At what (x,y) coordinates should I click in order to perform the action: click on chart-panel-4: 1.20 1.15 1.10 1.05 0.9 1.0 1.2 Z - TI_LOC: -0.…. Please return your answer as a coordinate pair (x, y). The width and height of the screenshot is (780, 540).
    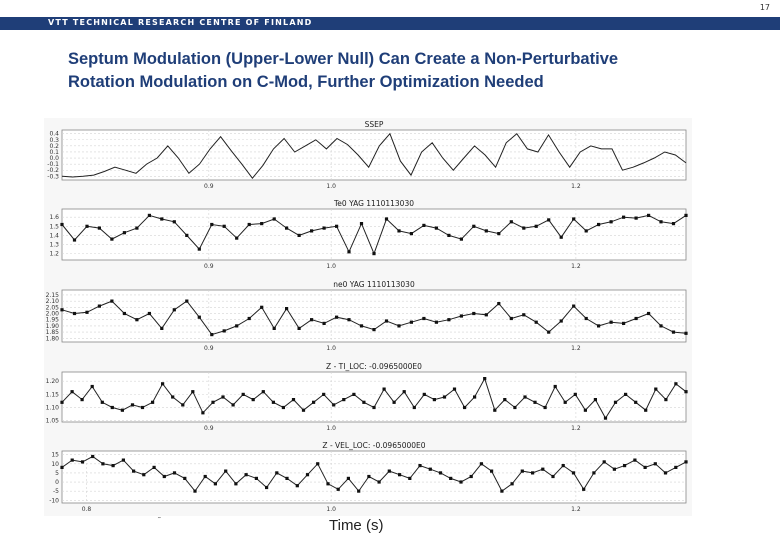
    Looking at the image, I should click on (367, 397).